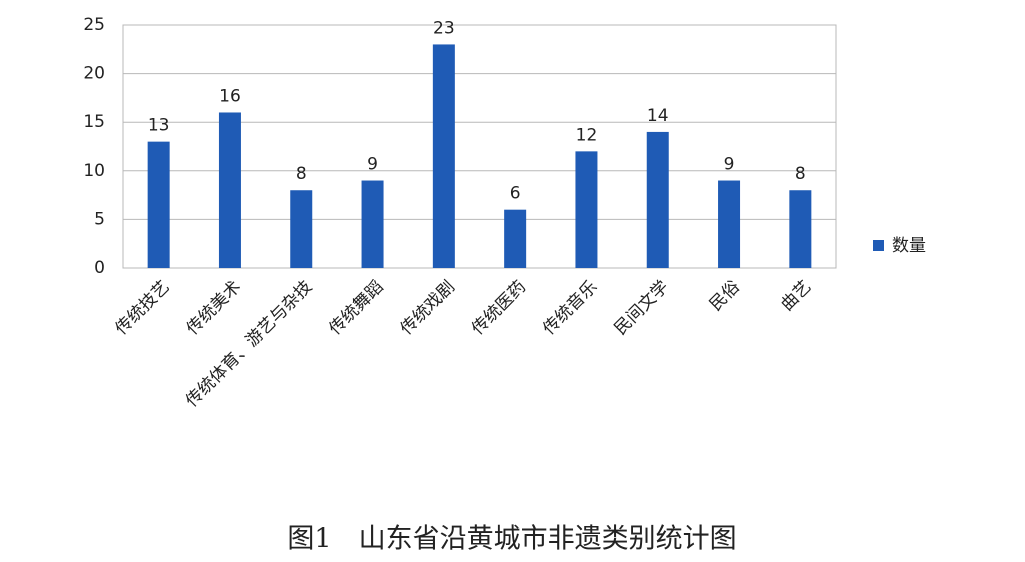 This screenshot has height=562, width=1025. What do you see at coordinates (444, 28) in the screenshot?
I see `data-label: 23` at bounding box center [444, 28].